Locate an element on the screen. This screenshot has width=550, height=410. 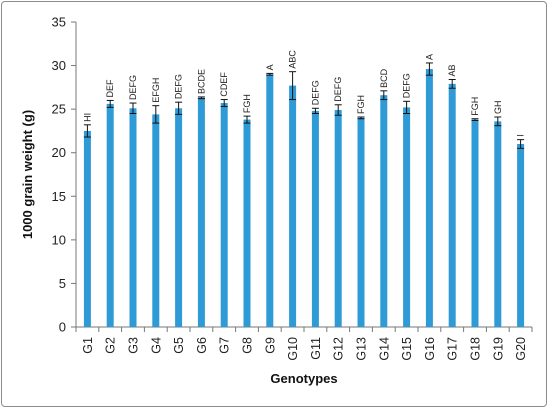
x-tick-label: G15 is located at coordinates (407, 349).